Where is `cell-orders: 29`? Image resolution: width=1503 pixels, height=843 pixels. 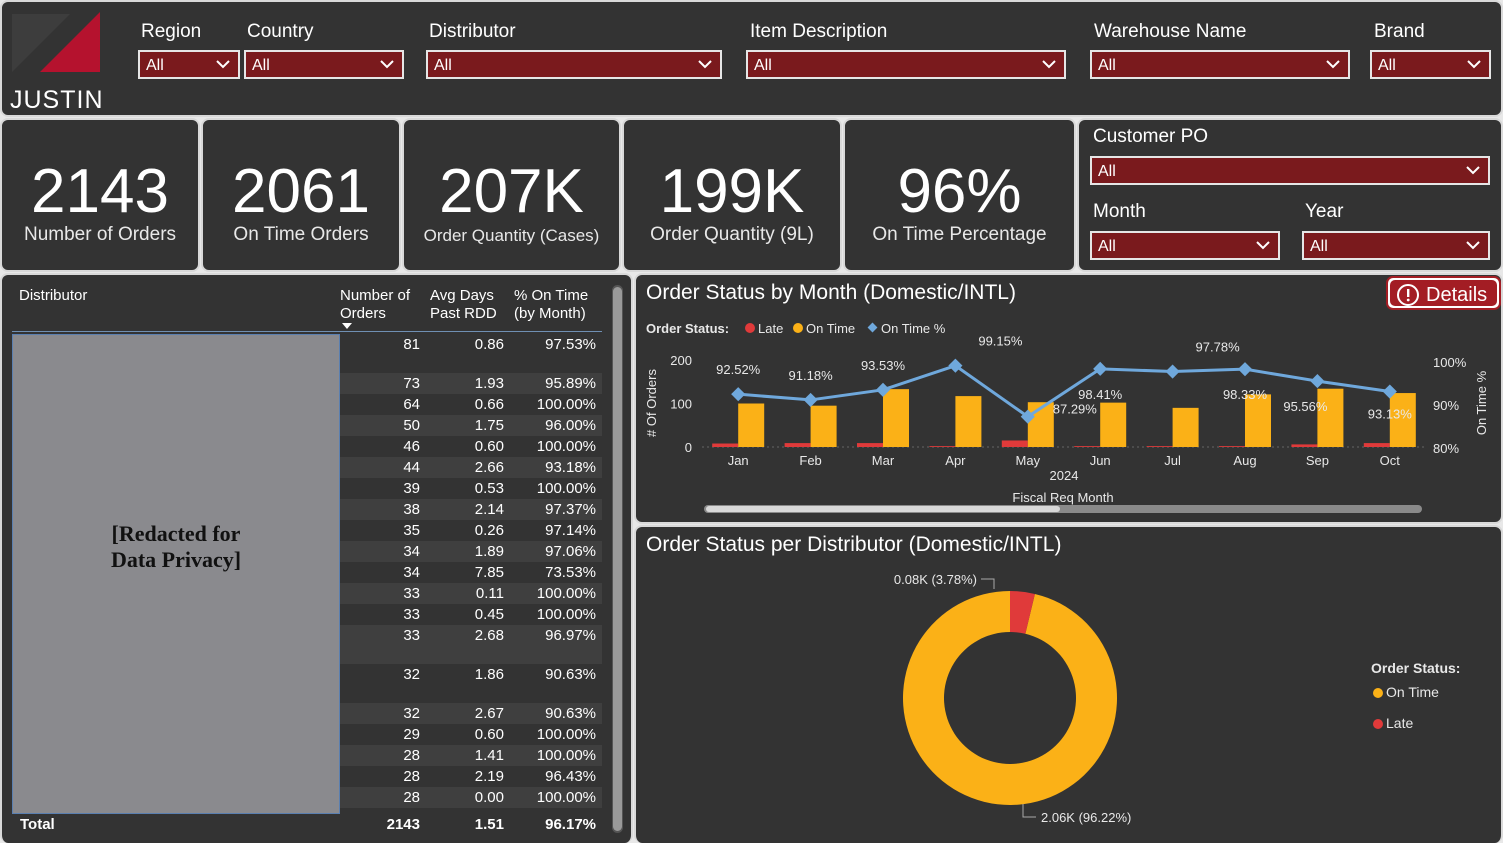
cell-orders: 29 is located at coordinates (411, 734).